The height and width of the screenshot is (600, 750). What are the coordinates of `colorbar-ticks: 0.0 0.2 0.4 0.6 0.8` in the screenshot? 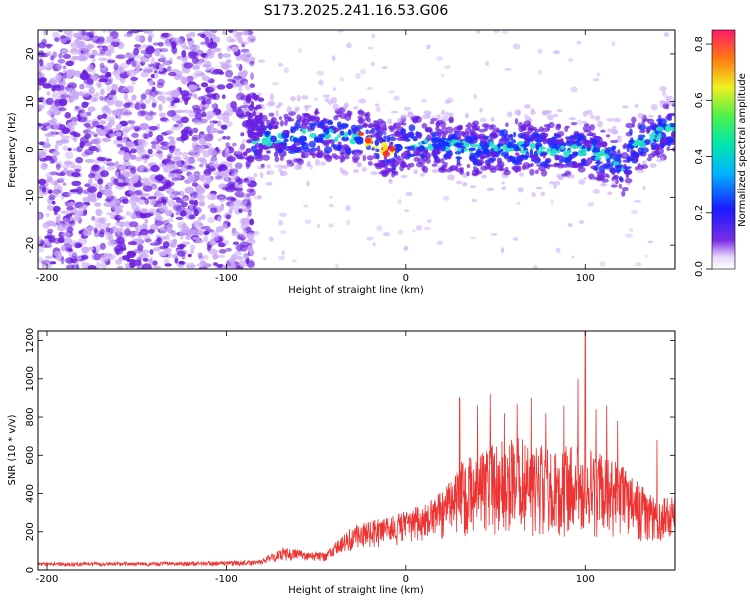 It's located at (703, 156).